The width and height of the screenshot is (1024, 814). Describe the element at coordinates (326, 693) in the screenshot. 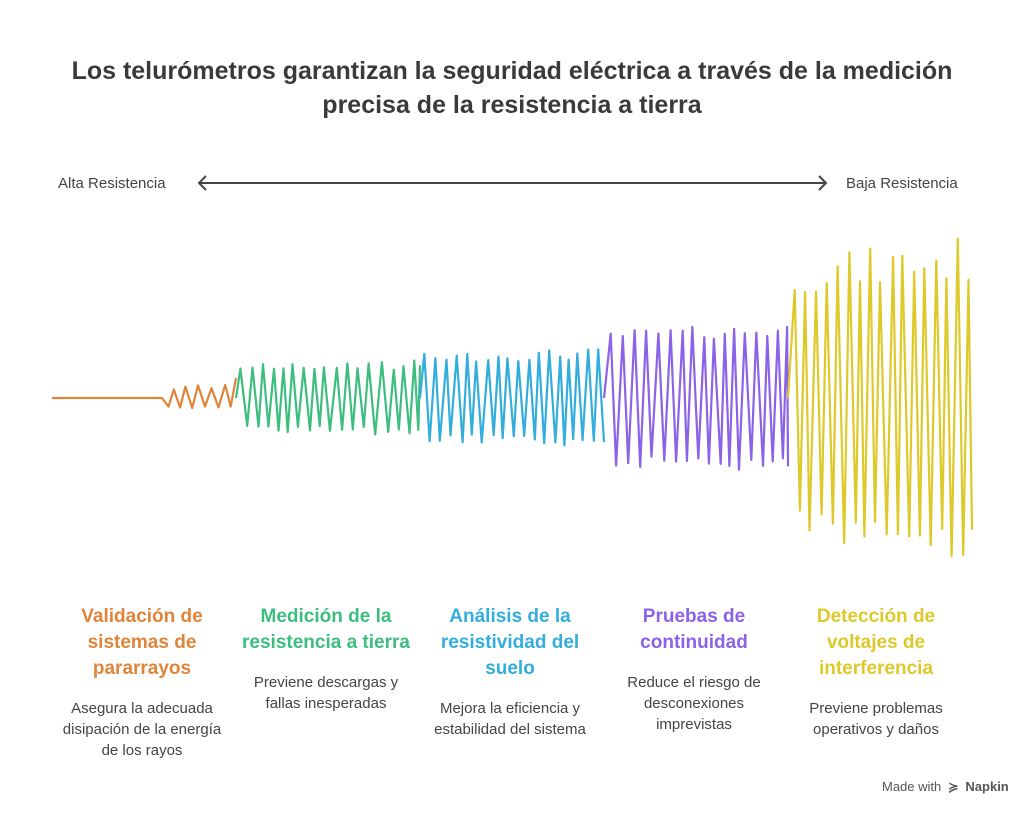

I see `segment-2-description: Previene descargas y fallas inesperadas` at that location.